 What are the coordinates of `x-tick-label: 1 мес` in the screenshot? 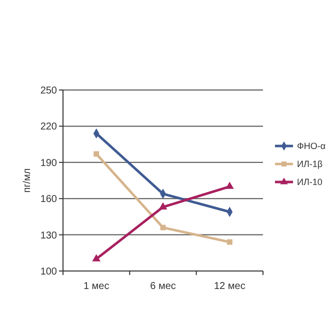 It's located at (96, 286).